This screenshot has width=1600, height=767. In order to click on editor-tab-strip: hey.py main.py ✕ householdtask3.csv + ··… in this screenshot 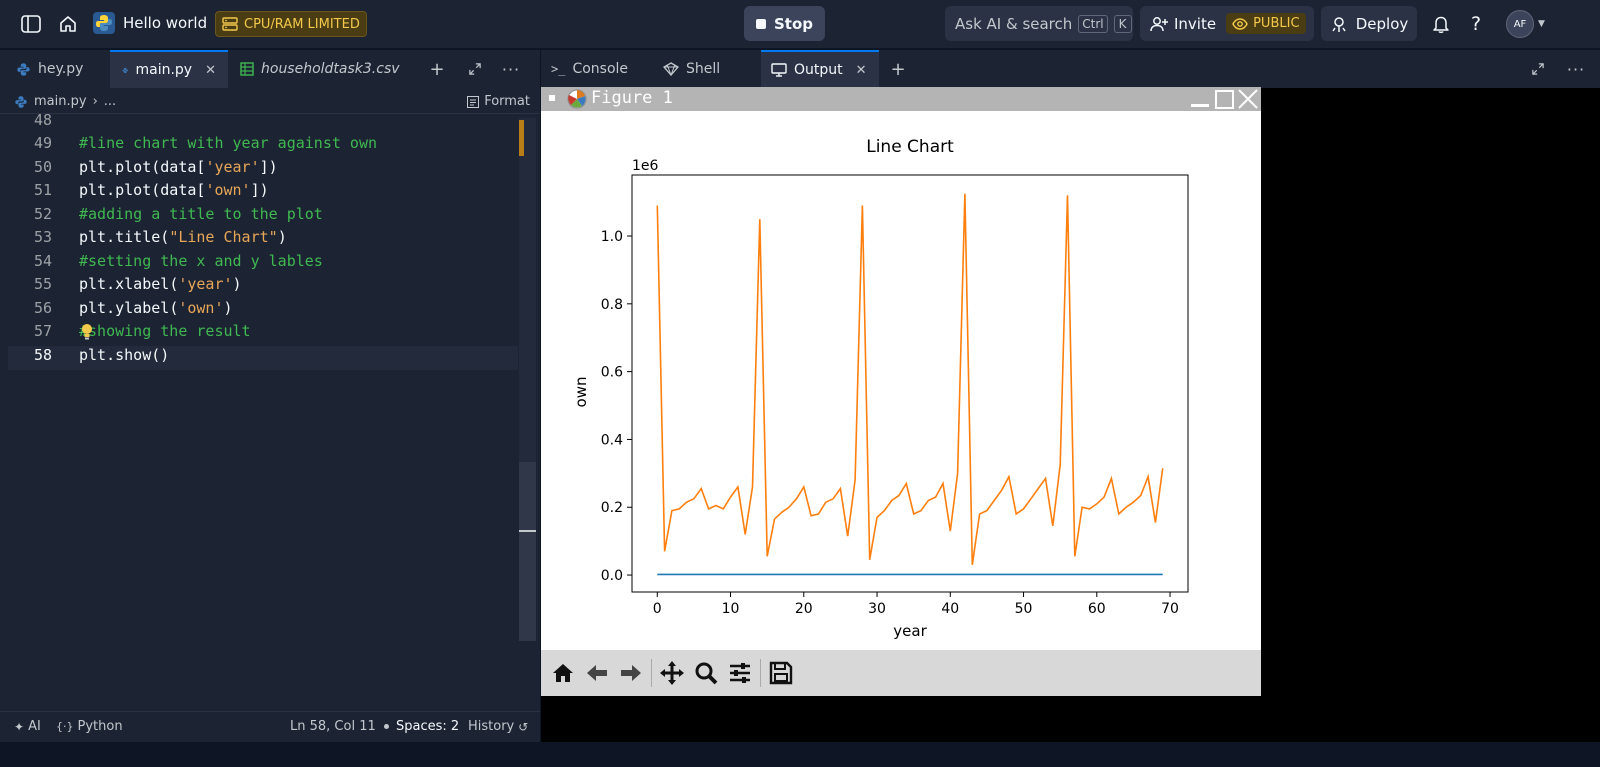, I will do `click(270, 69)`.